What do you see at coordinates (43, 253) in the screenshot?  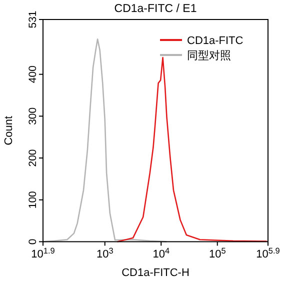 I see `x-tick-label: 10$^{1.9}$` at bounding box center [43, 253].